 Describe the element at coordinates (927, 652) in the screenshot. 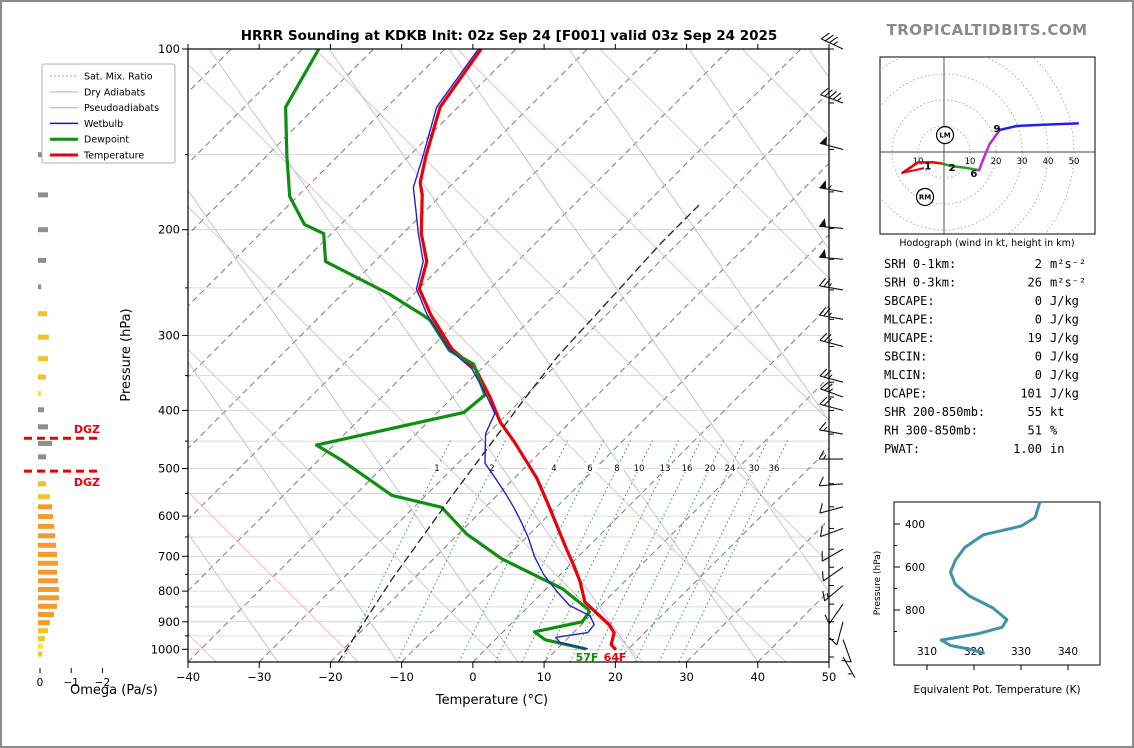

I see `theta-e-x-tick-label: 310` at that location.